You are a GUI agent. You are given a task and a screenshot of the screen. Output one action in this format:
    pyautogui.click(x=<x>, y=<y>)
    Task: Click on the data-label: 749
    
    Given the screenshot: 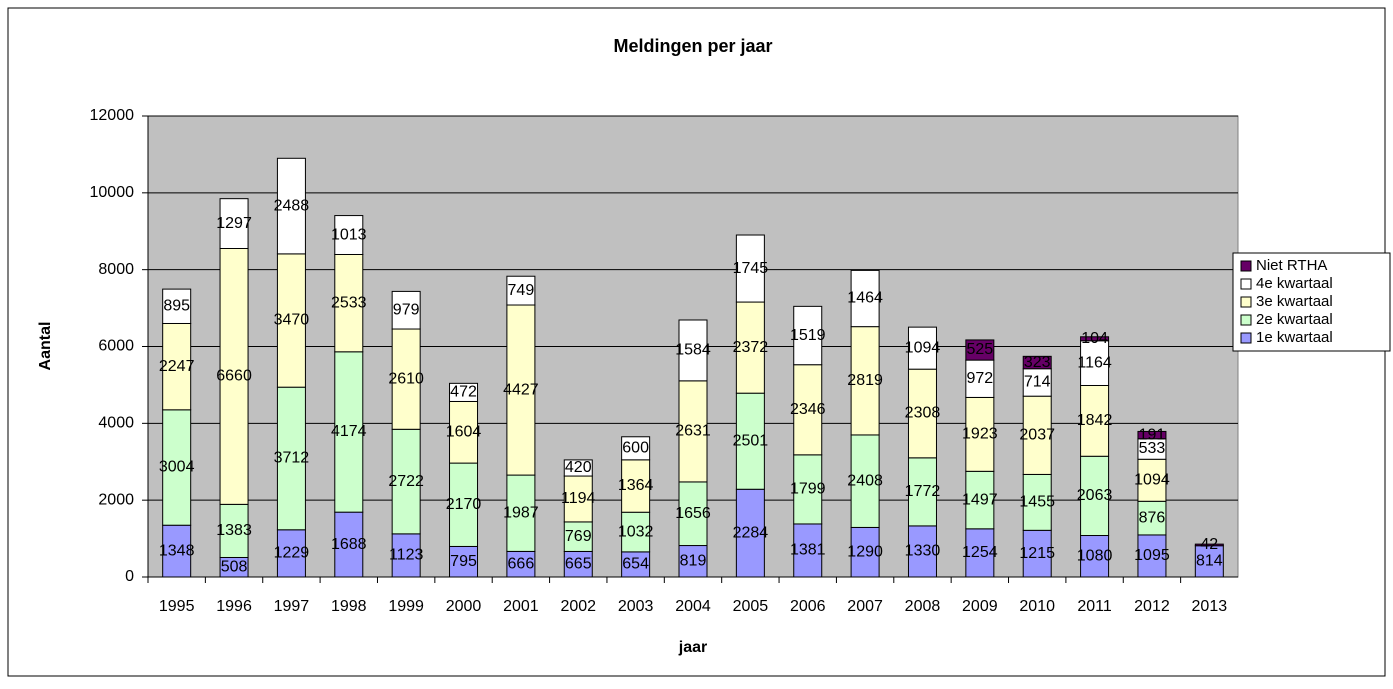 What is the action you would take?
    pyautogui.click(x=521, y=290)
    